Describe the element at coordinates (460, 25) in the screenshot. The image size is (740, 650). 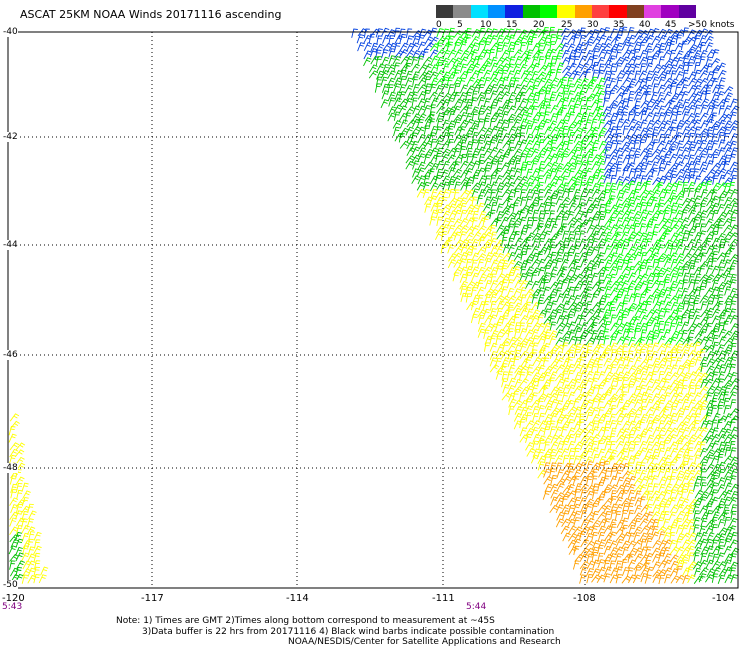
I see `colorbar-label: 5` at that location.